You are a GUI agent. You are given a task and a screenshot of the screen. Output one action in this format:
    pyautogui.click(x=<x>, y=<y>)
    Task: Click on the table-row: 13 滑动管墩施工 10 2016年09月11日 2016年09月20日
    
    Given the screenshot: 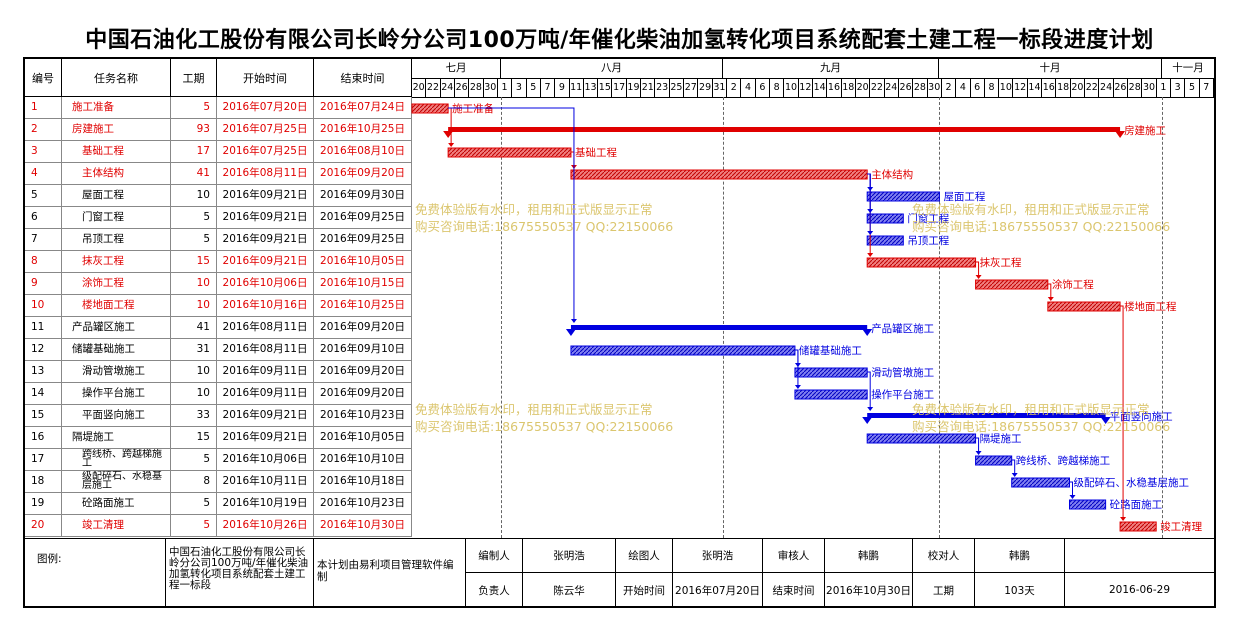 What is the action you would take?
    pyautogui.click(x=218, y=372)
    